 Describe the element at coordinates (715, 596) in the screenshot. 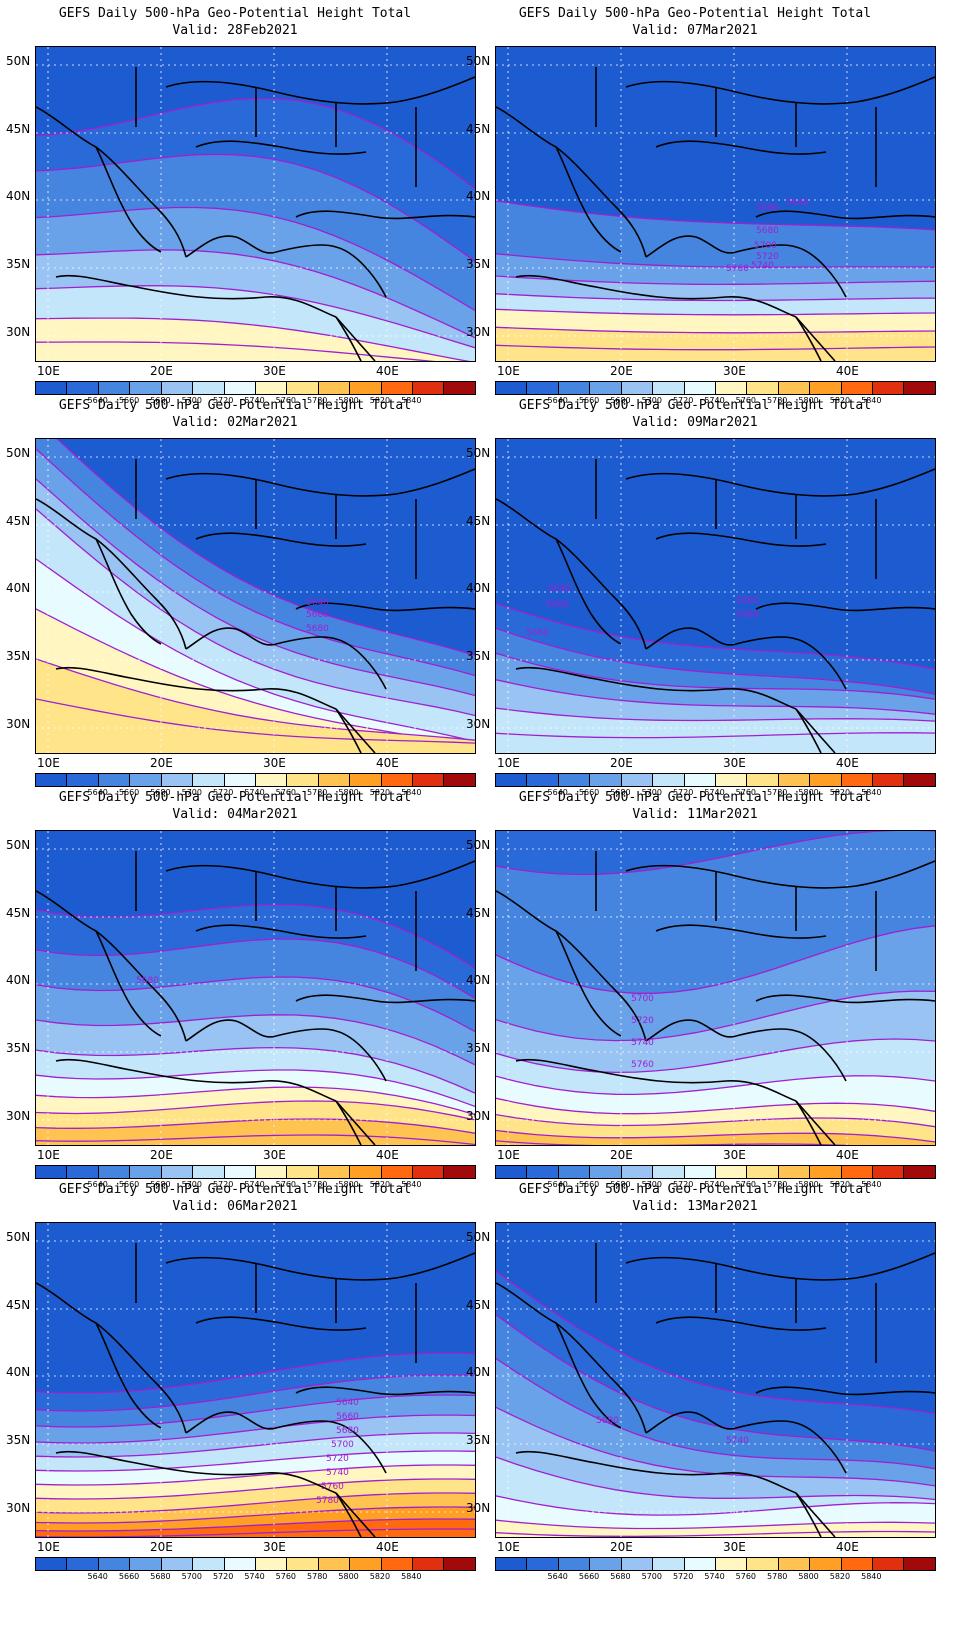

I see `map-area: 5640 5660 5680 5660 5680` at that location.